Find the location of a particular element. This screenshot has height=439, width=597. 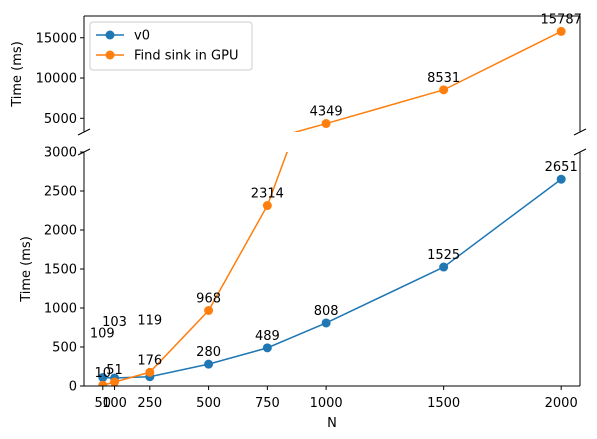

x-tick-label: 500 is located at coordinates (208, 403).